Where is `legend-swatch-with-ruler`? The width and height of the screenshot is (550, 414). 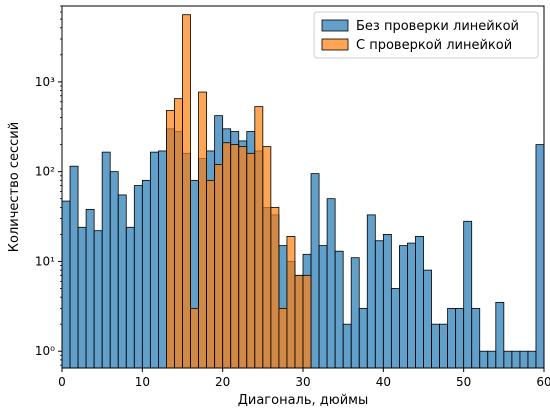 legend-swatch-with-ruler is located at coordinates (335, 44).